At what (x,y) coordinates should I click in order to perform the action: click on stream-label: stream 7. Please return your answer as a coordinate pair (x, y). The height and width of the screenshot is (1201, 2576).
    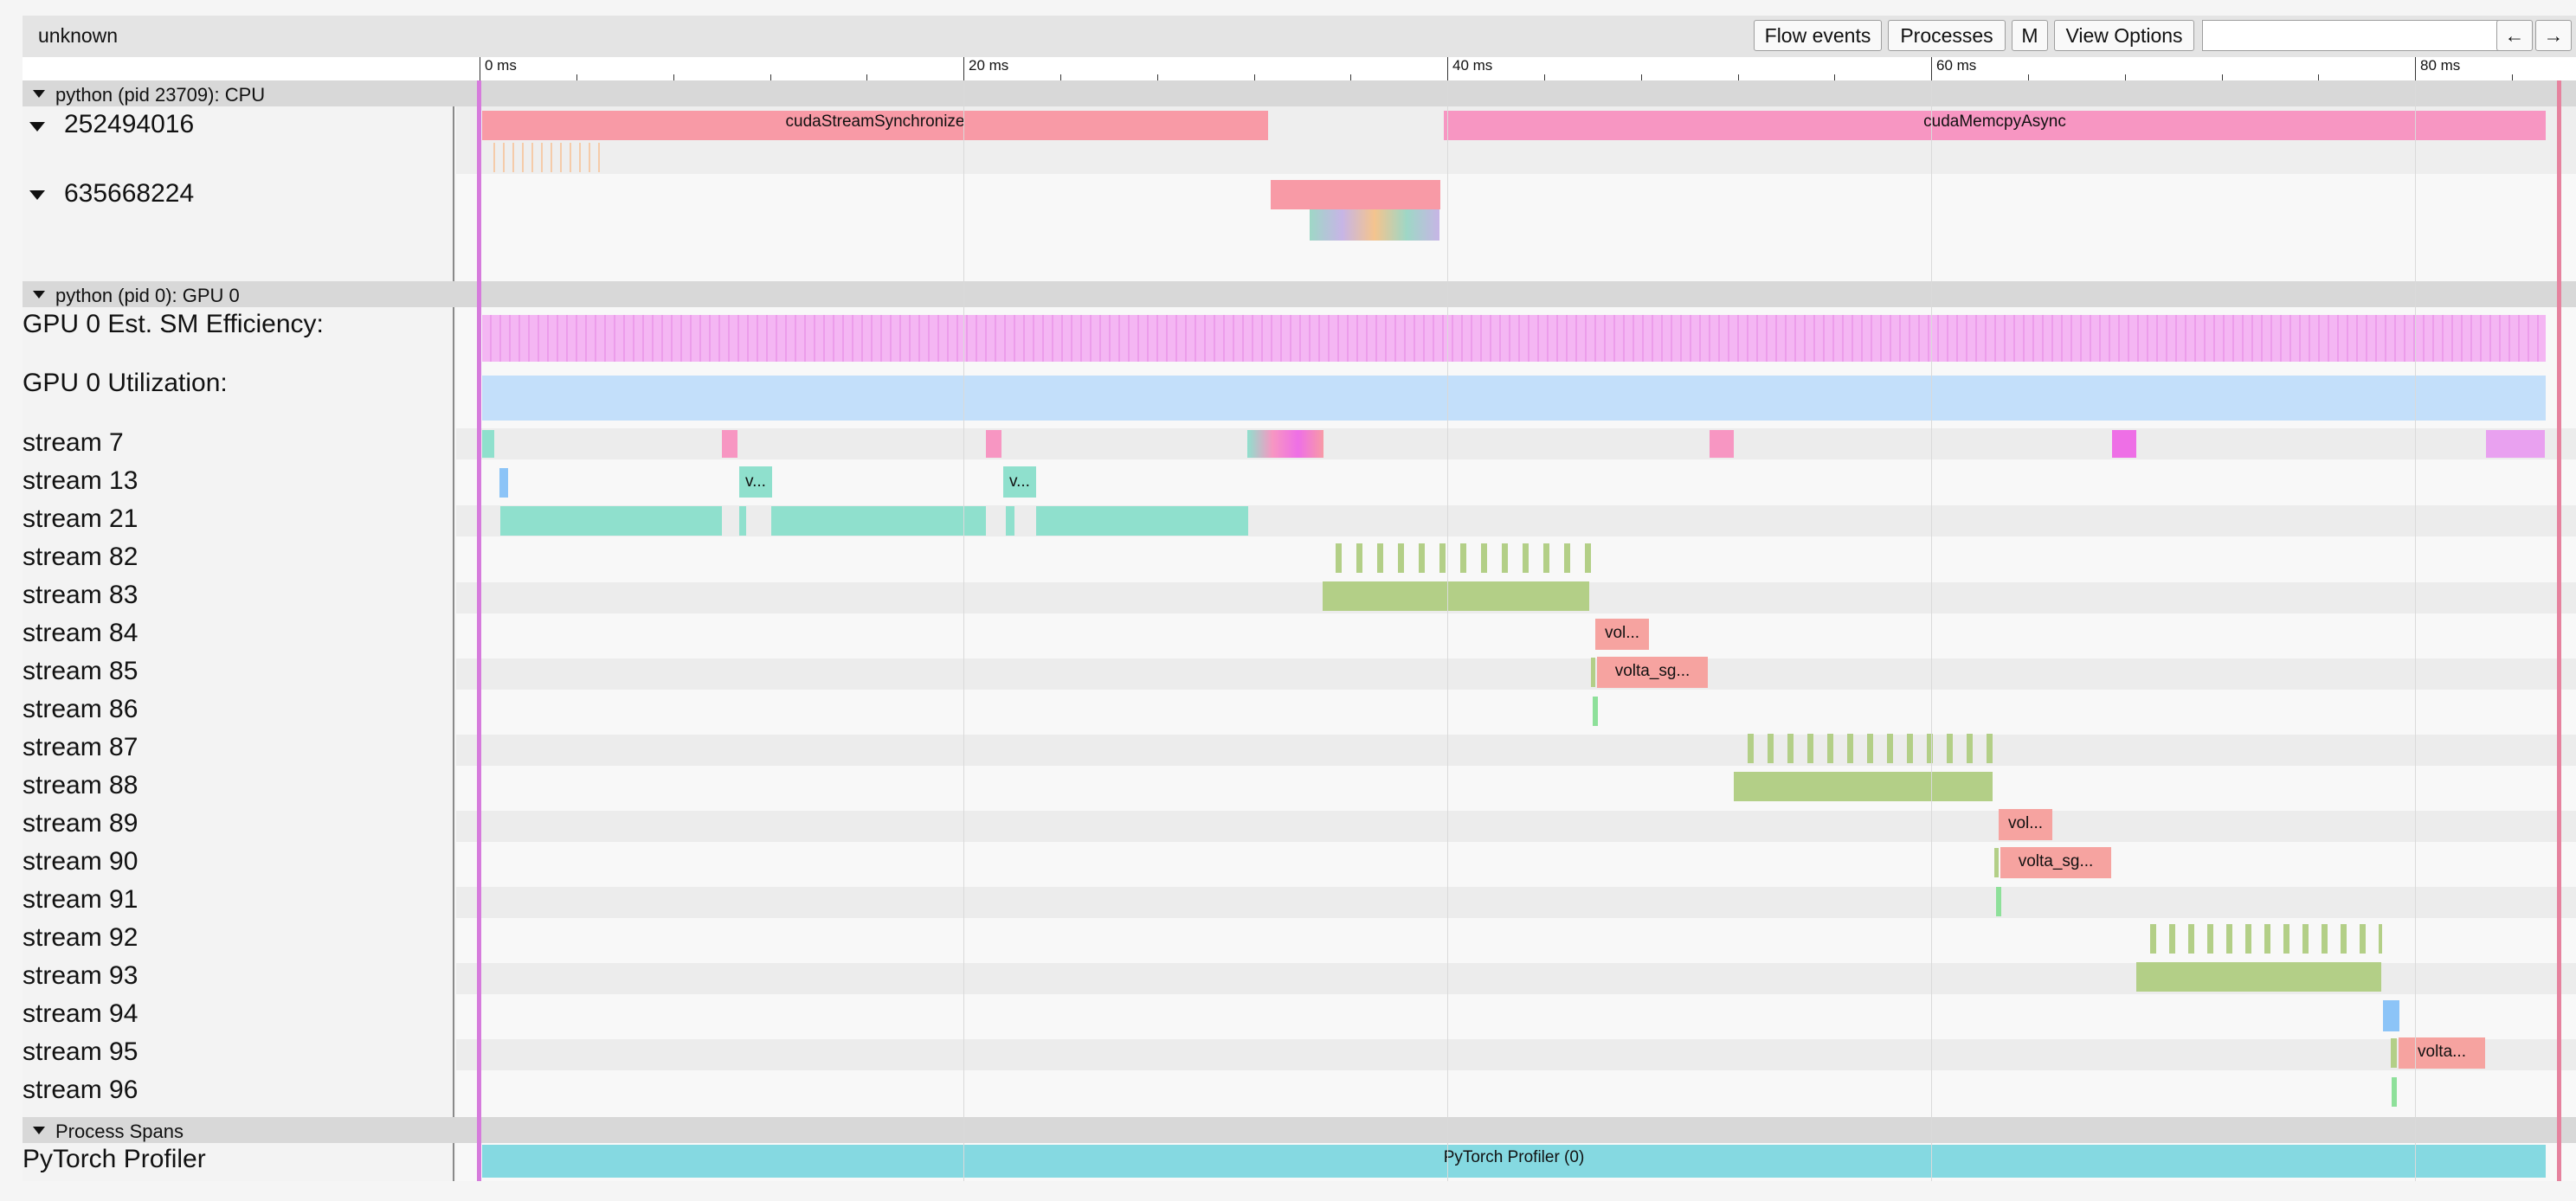
    Looking at the image, I should click on (73, 442).